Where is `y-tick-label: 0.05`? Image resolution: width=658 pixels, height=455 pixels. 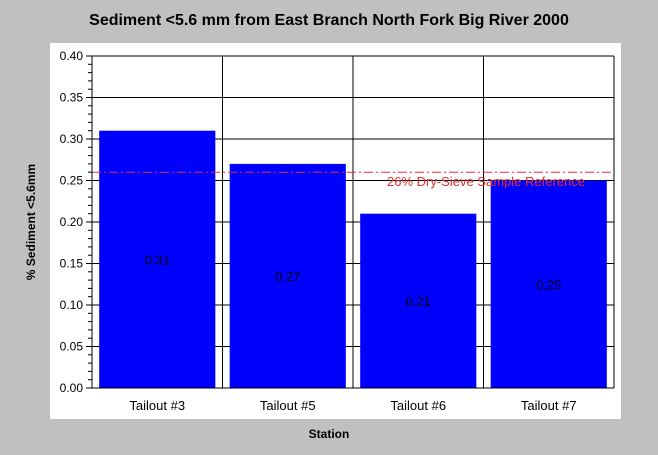
y-tick-label: 0.05 is located at coordinates (72, 347).